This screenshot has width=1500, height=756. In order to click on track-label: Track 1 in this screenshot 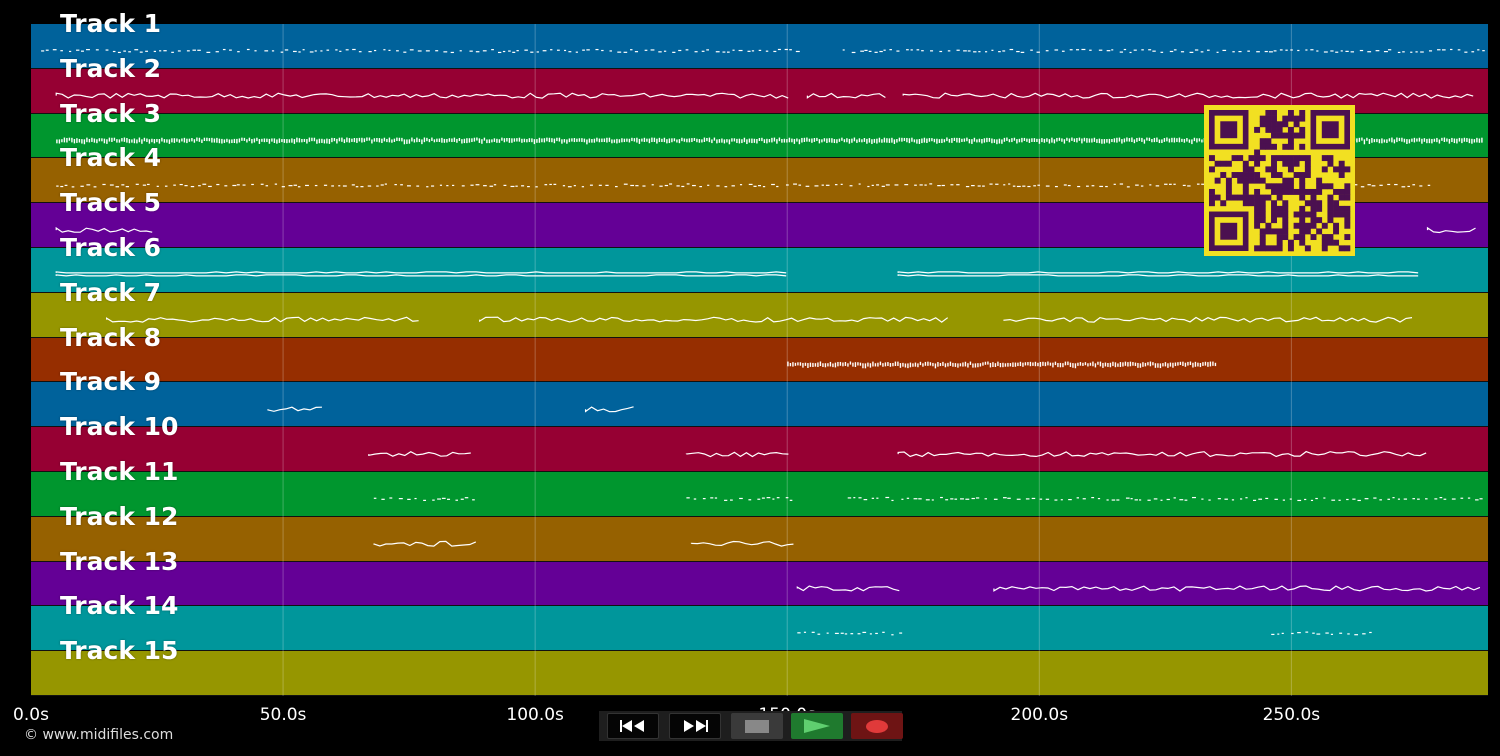, I will do `click(111, 23)`.